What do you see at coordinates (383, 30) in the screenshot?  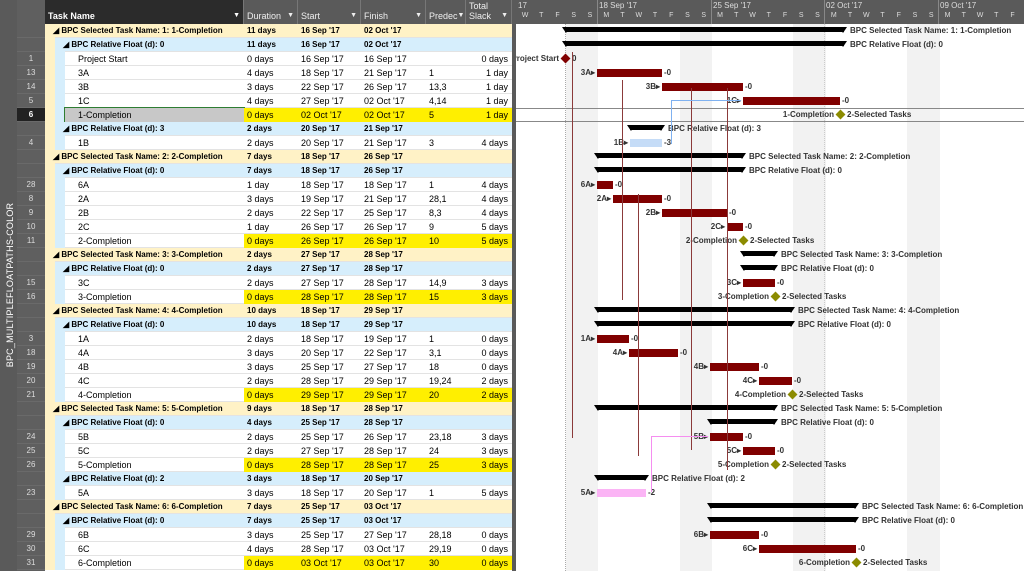 I see `cell-finish: 02 Oct '17` at bounding box center [383, 30].